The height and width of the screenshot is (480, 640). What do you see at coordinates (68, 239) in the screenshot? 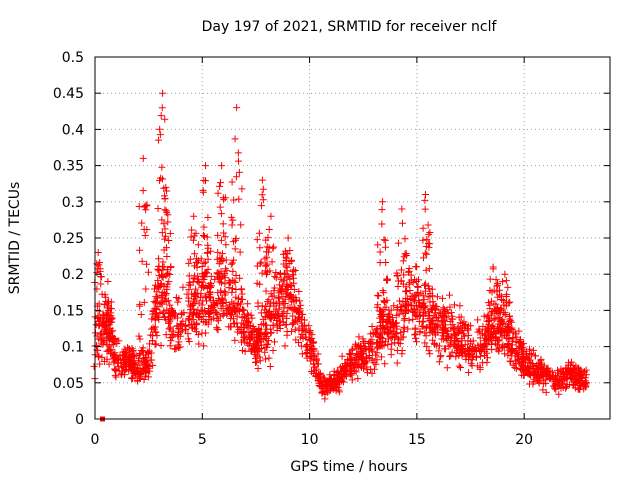
I see `y-tick-label: 0.25` at bounding box center [68, 239].